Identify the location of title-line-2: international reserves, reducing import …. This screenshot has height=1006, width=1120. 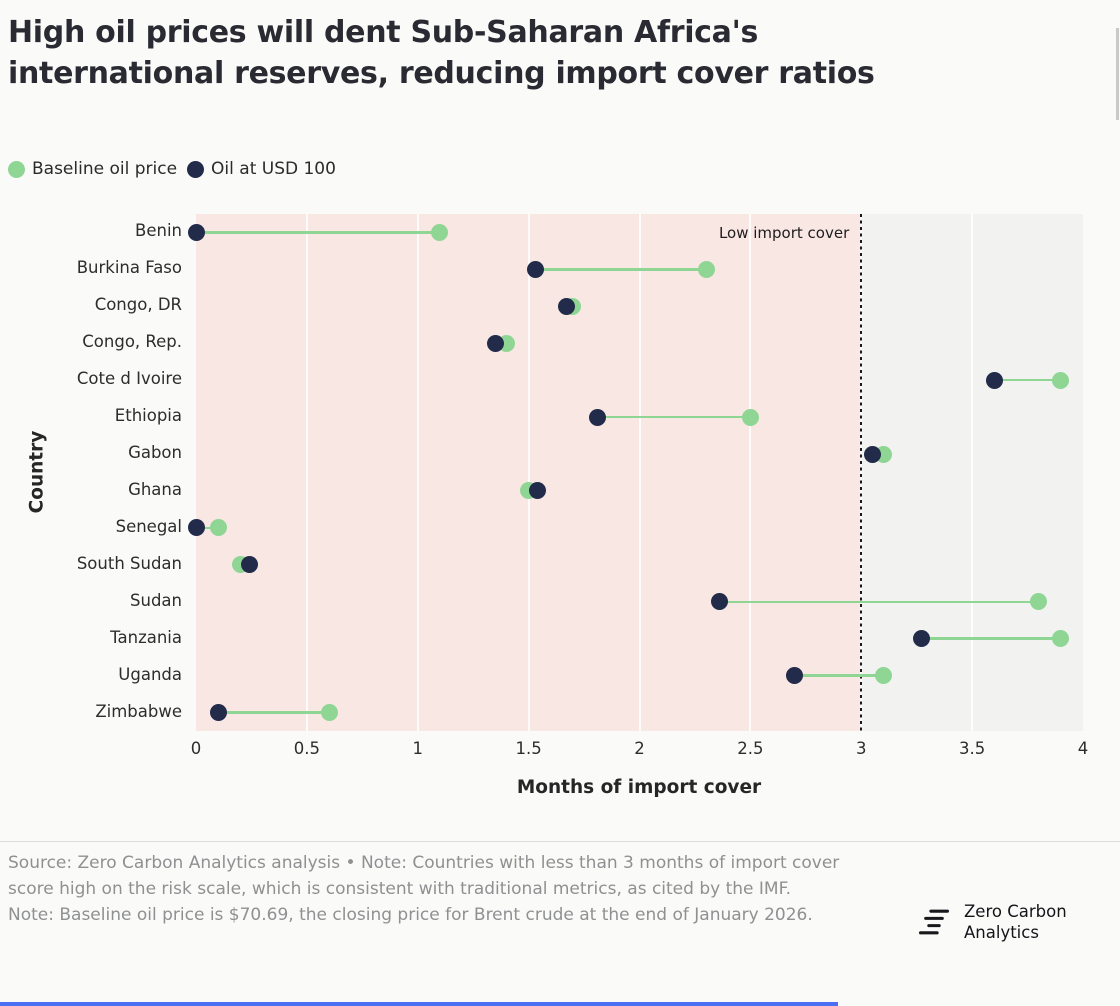
(441, 74).